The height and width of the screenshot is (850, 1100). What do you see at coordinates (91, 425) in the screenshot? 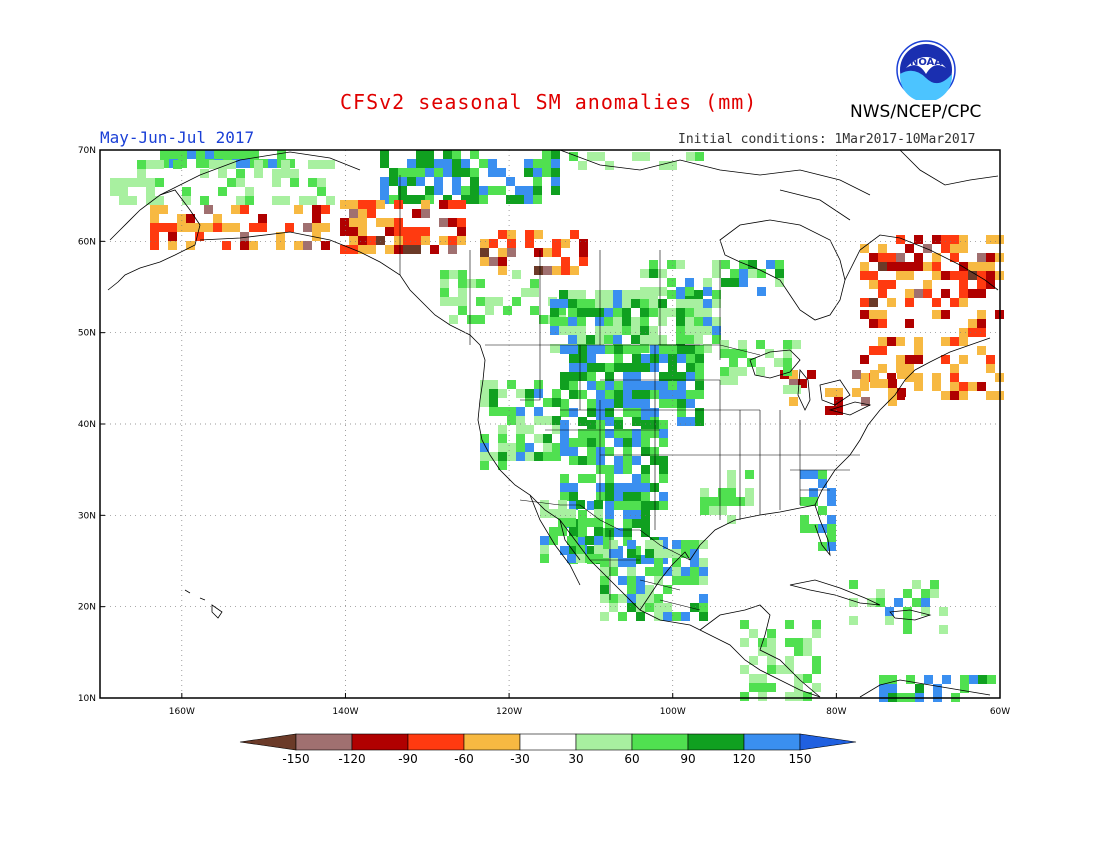
I see `latitude-labels: 70N 60N 50N 40N 30N 20N 10N` at bounding box center [91, 425].